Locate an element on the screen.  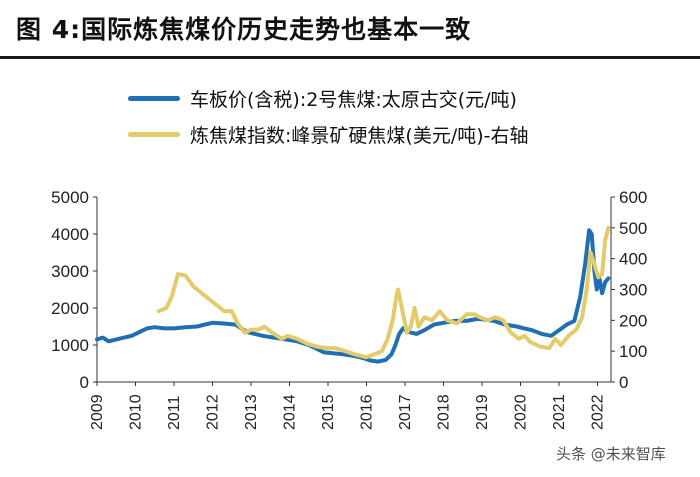
right-tick-label: 100 is located at coordinates (633, 351).